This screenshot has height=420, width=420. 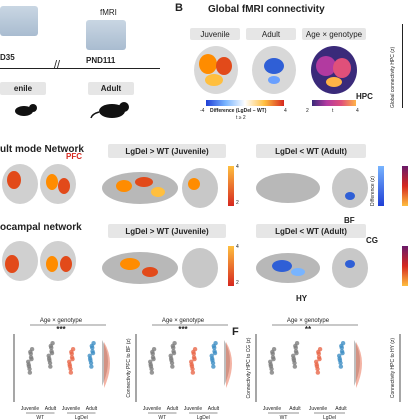 What do you see at coordinates (231, 186) in the screenshot?
I see `dmn-colorbar-hot` at bounding box center [231, 186].